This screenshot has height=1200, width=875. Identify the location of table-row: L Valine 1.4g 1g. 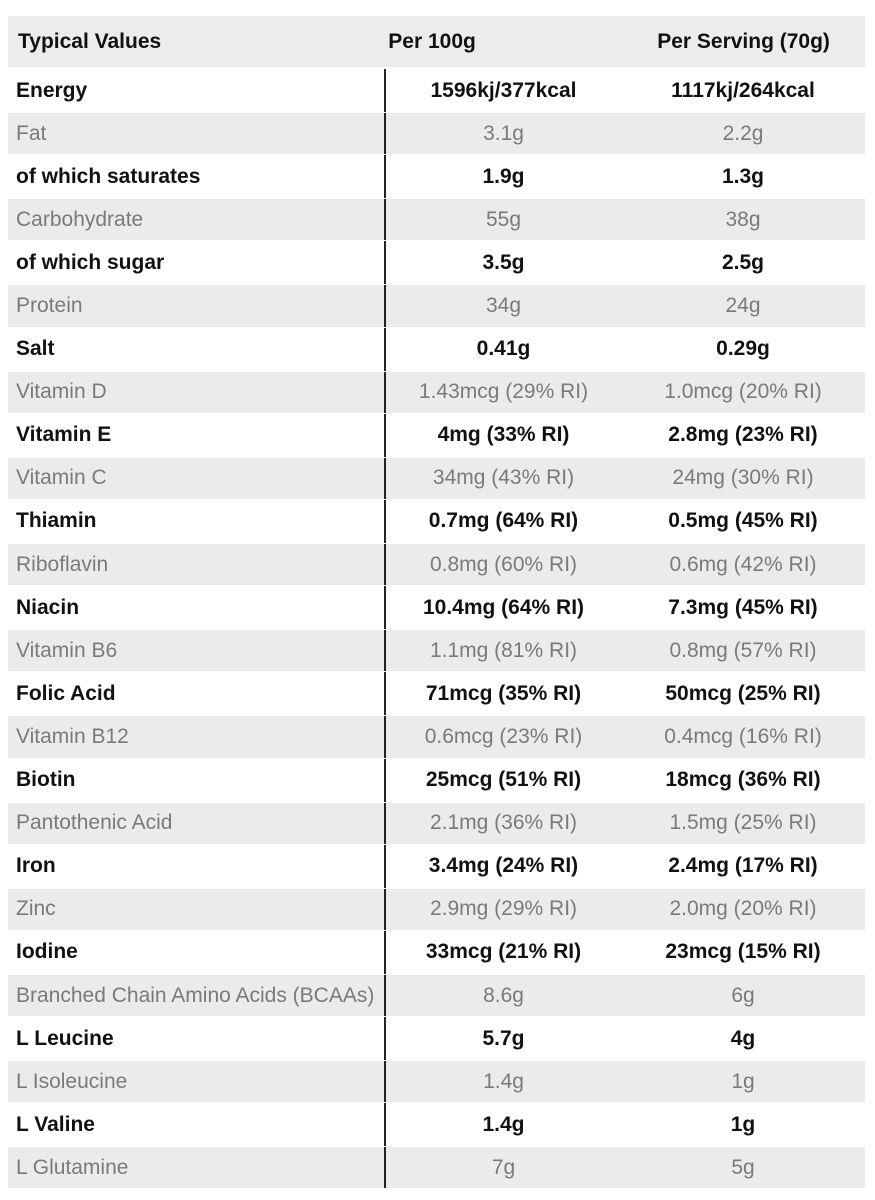
(436, 1125).